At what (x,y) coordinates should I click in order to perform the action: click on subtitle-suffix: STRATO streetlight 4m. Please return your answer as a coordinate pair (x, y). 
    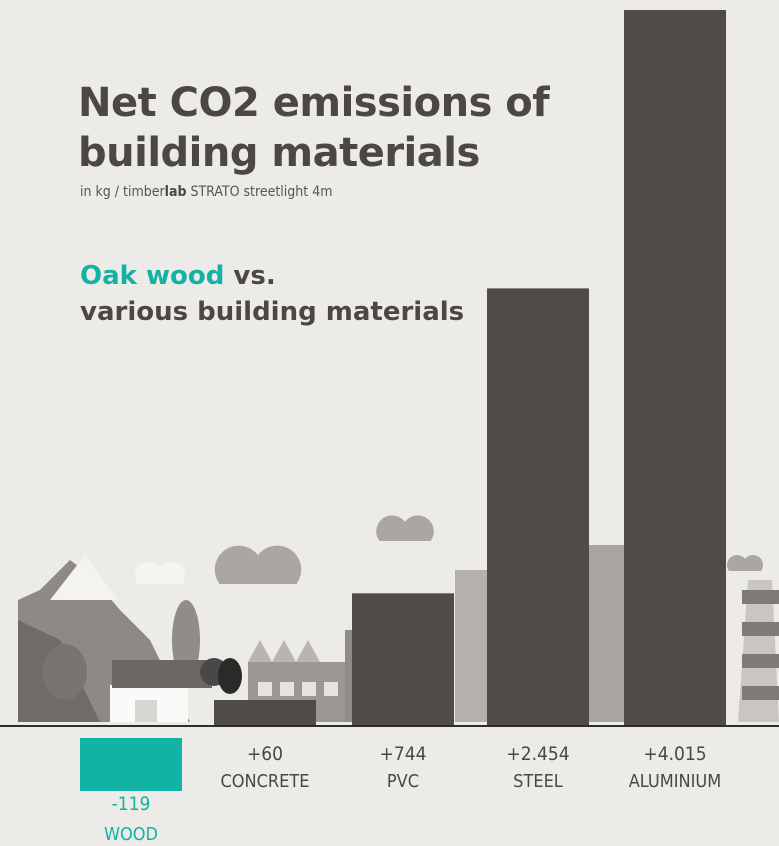
    Looking at the image, I should click on (259, 192).